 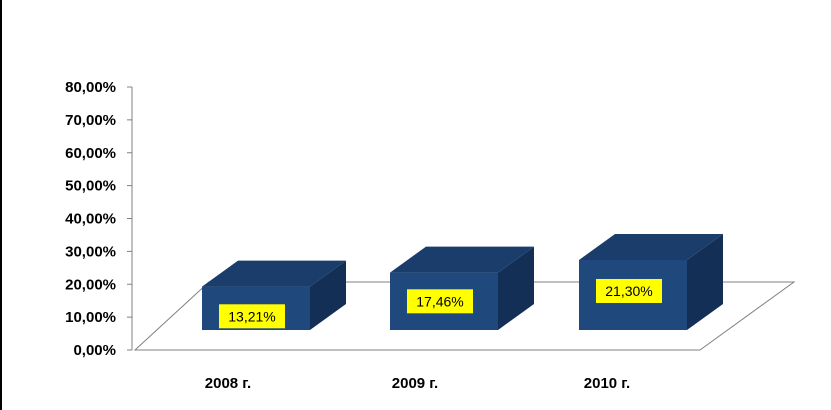 I want to click on y-tick-label: 80,00%, so click(x=90, y=87).